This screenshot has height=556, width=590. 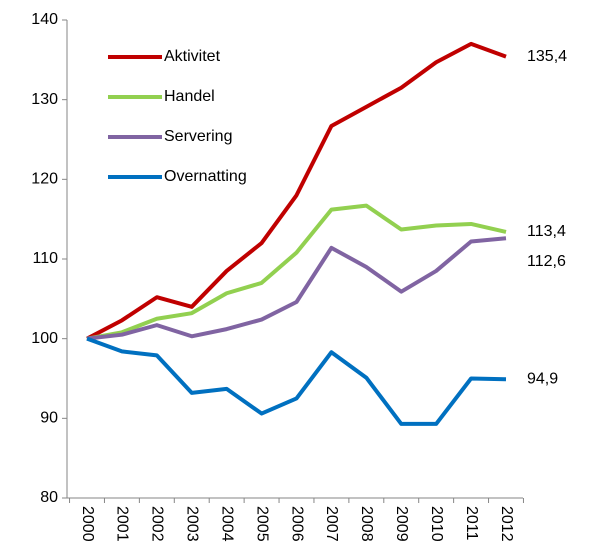 What do you see at coordinates (44, 99) in the screenshot?
I see `y-tick-label: 130` at bounding box center [44, 99].